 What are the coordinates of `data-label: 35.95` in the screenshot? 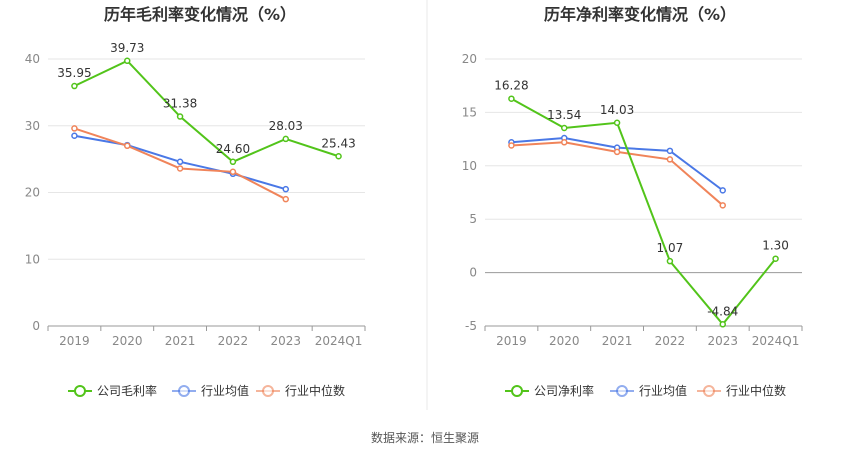 It's located at (74, 73).